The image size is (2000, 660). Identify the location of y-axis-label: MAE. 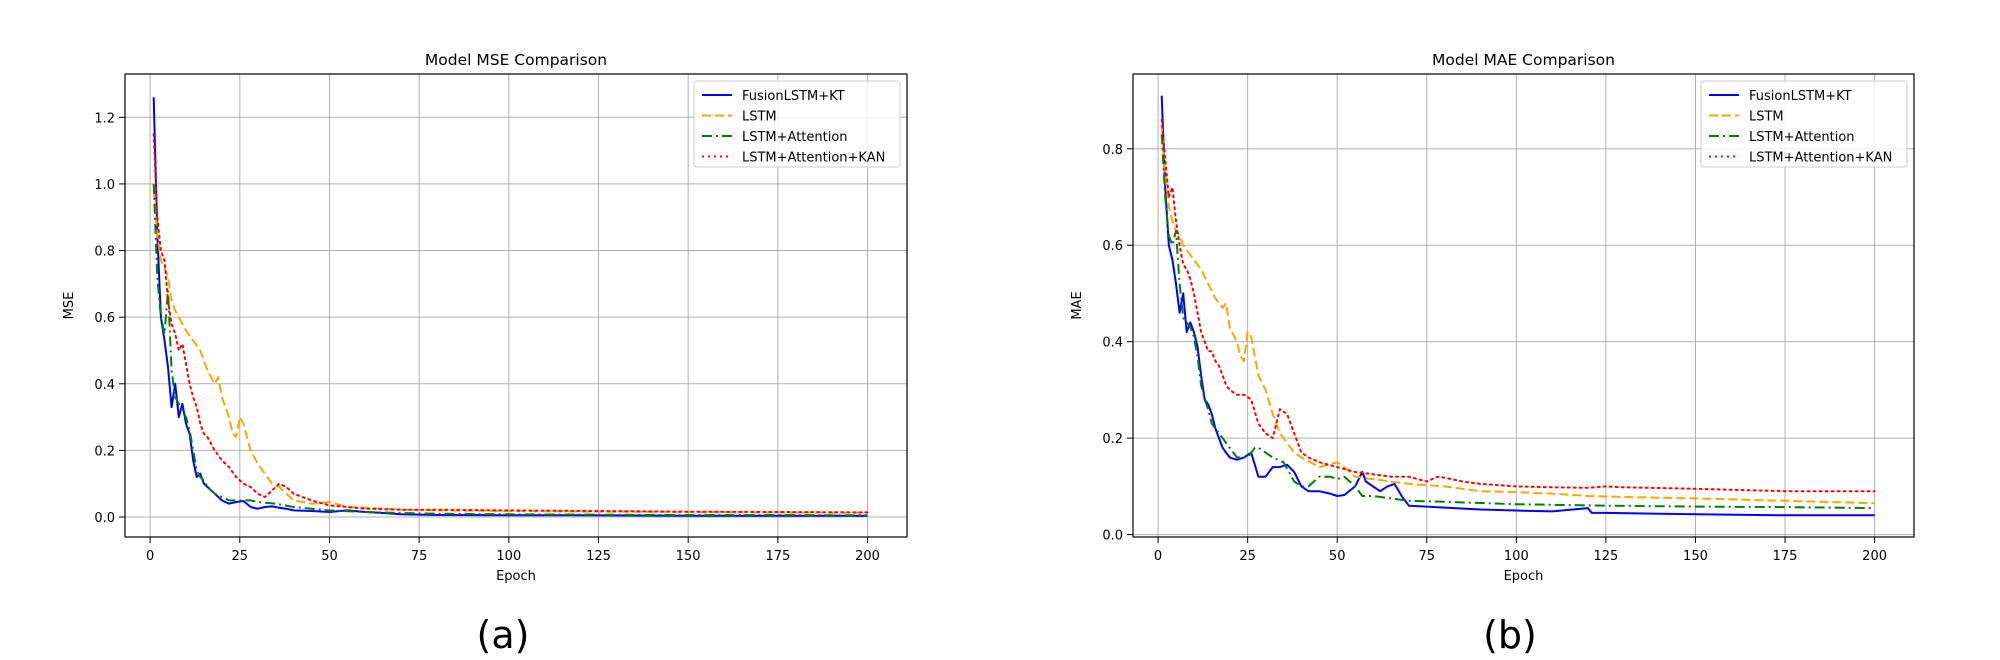
(1077, 305).